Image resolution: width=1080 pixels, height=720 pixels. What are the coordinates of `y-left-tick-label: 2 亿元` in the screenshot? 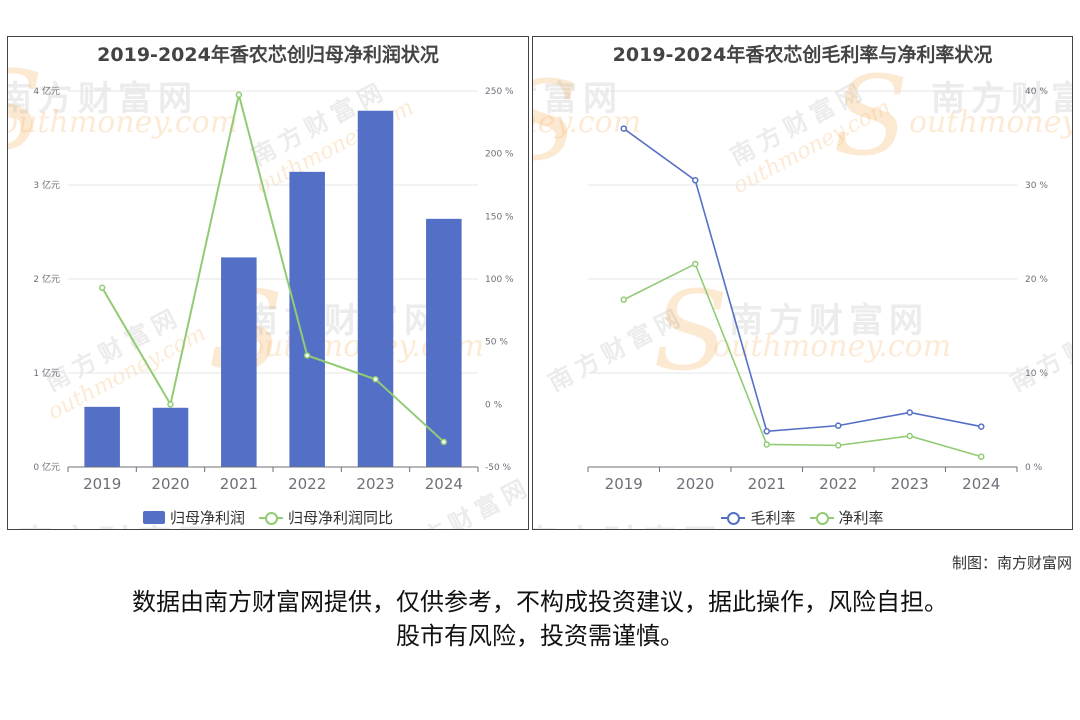 It's located at (46, 279).